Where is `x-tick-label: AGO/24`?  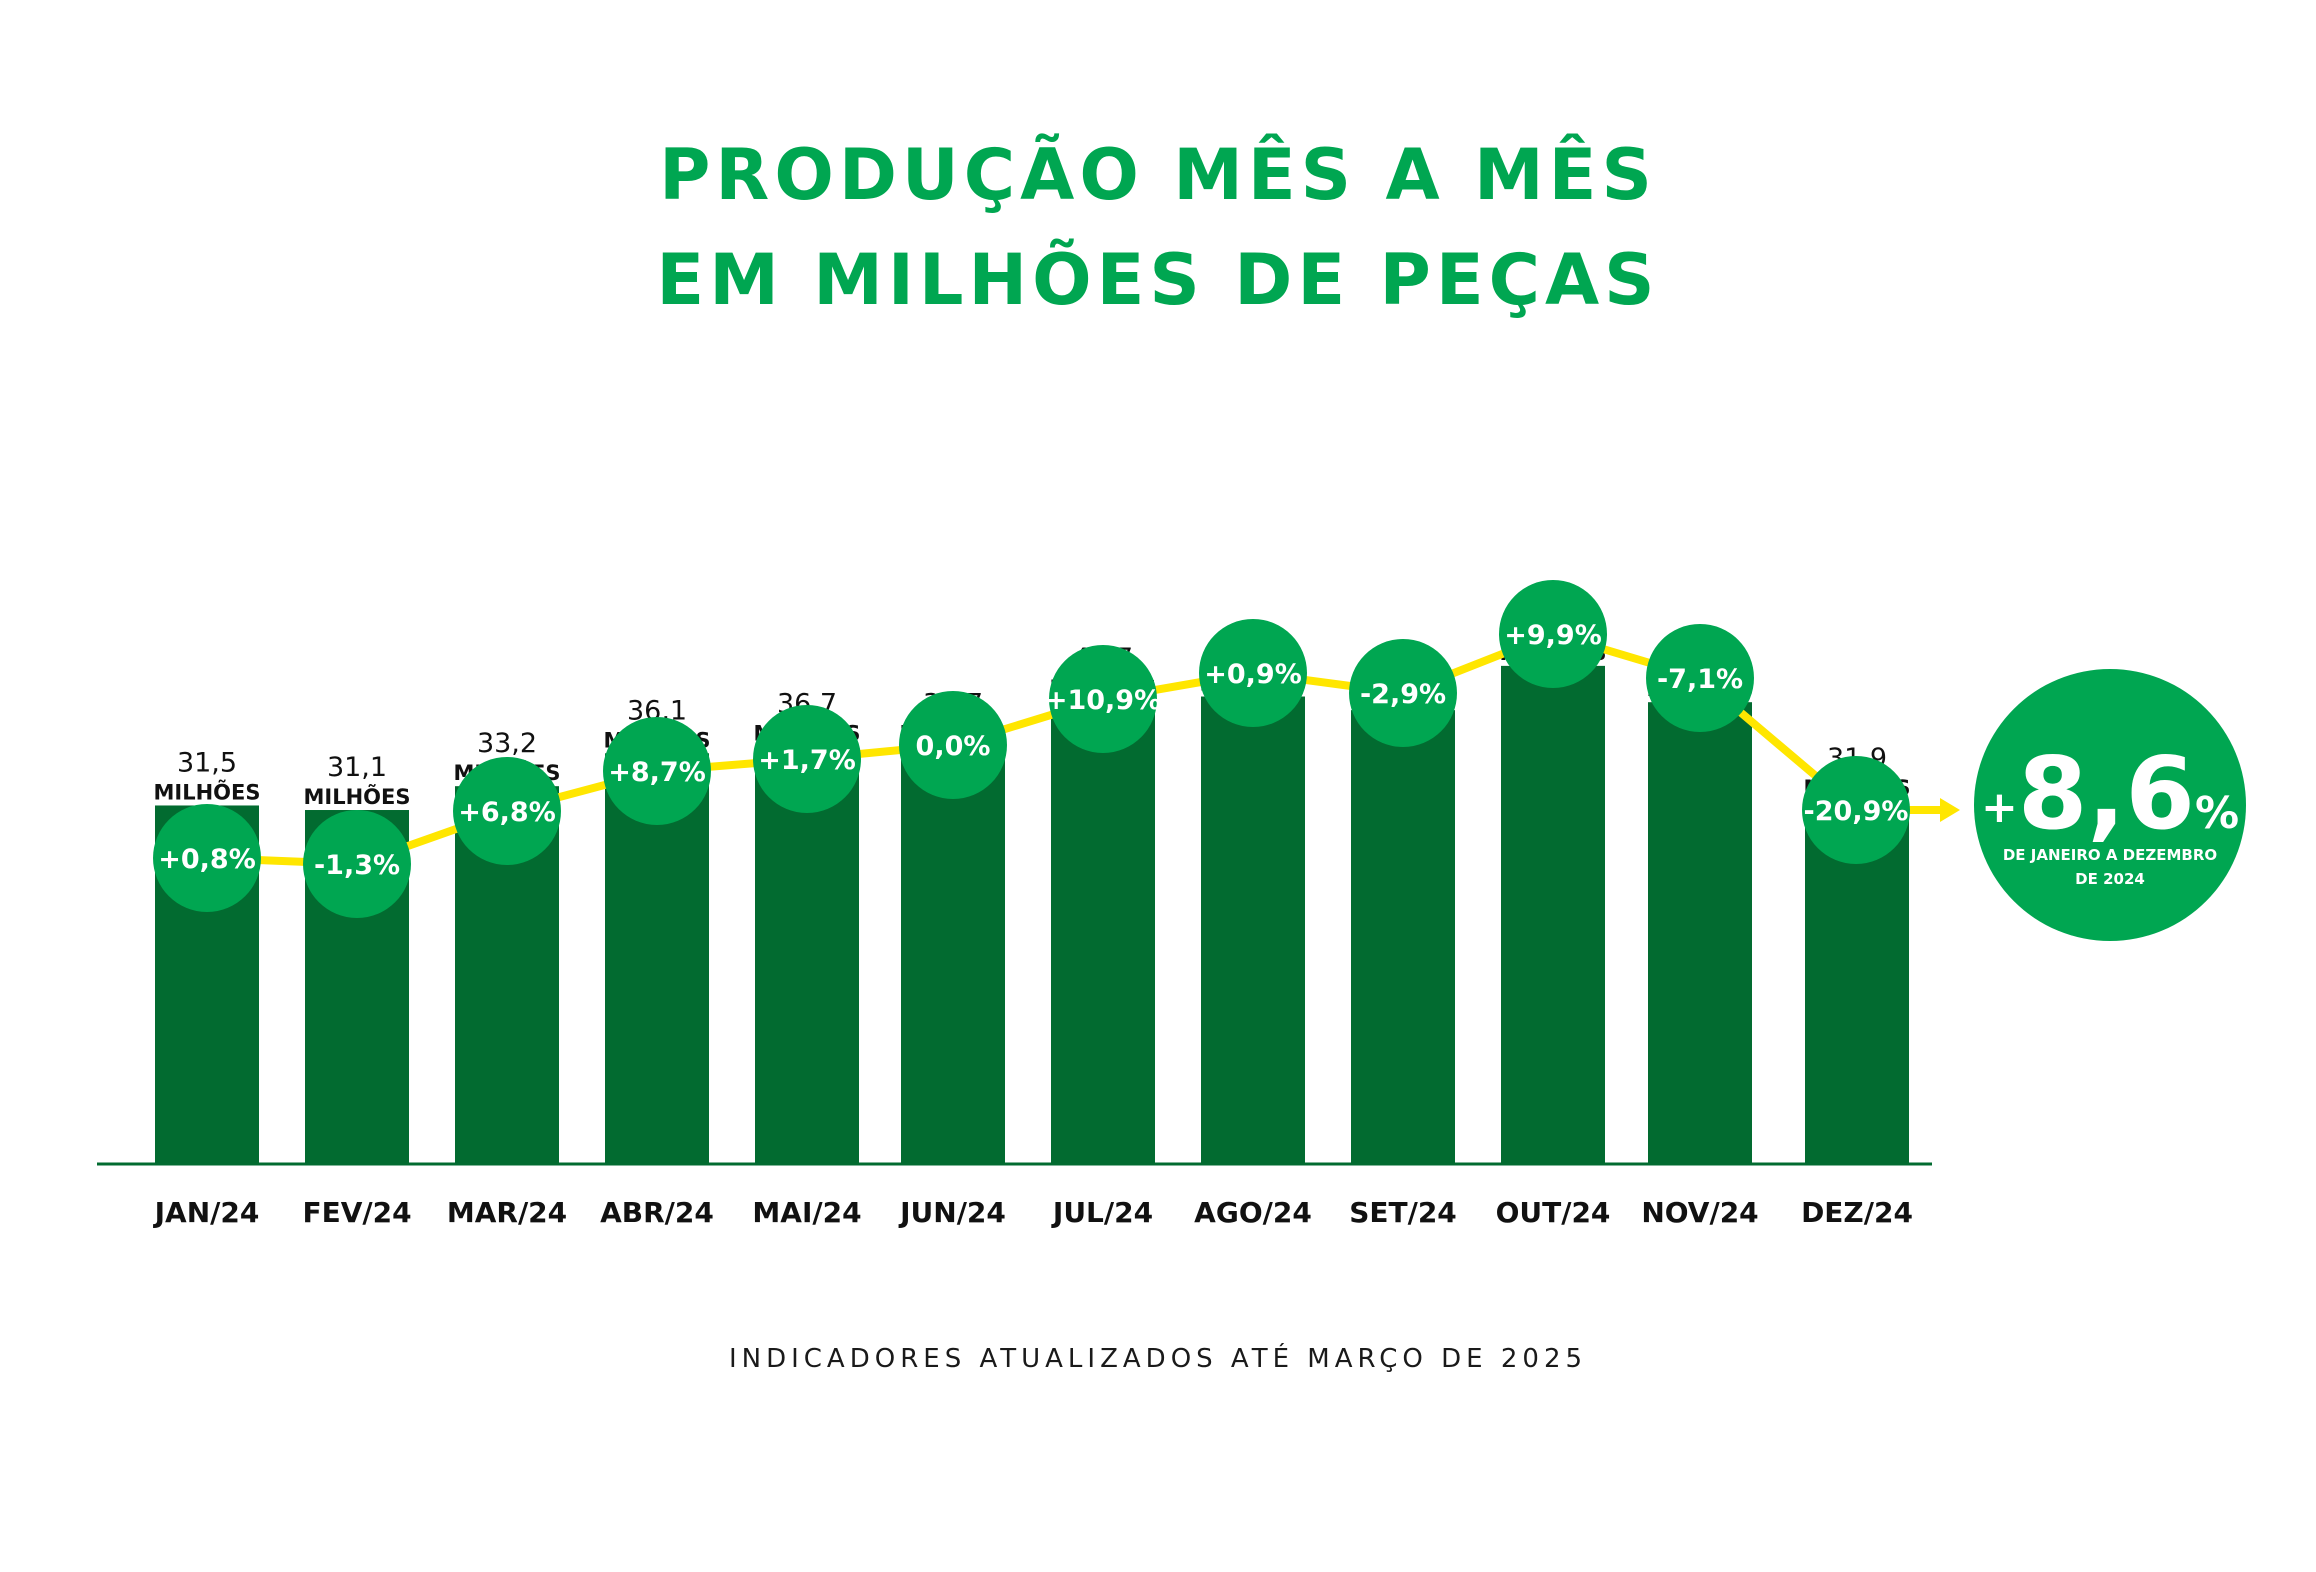
x-tick-label: AGO/24 is located at coordinates (1253, 1212).